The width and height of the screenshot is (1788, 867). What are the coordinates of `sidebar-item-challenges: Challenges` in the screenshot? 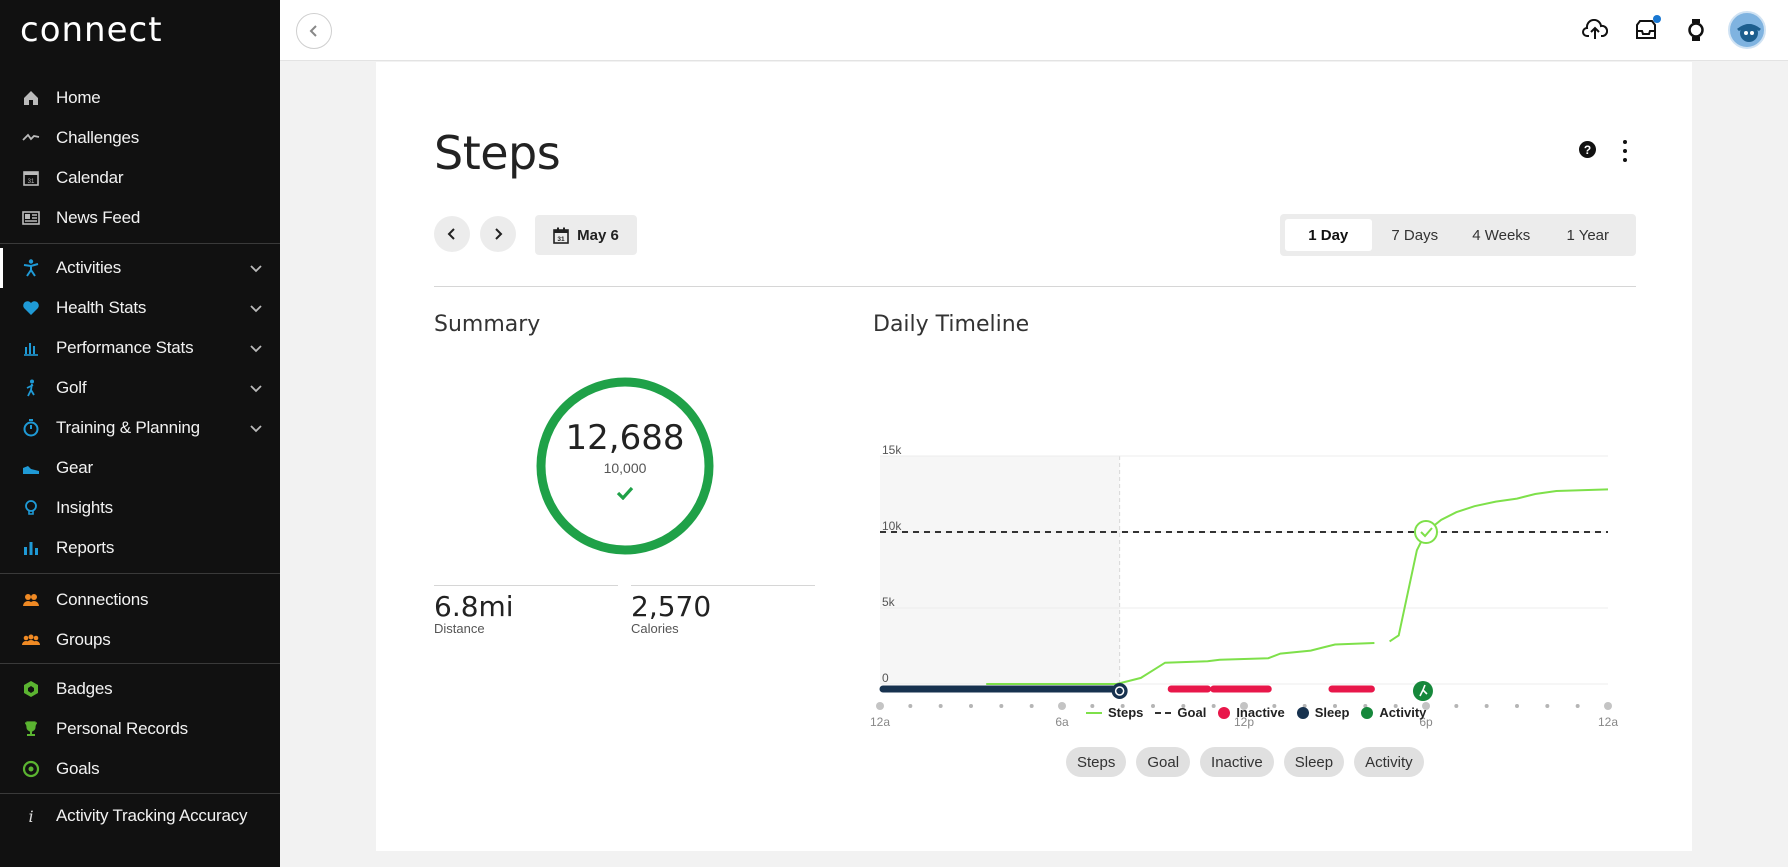 It's located at (140, 138).